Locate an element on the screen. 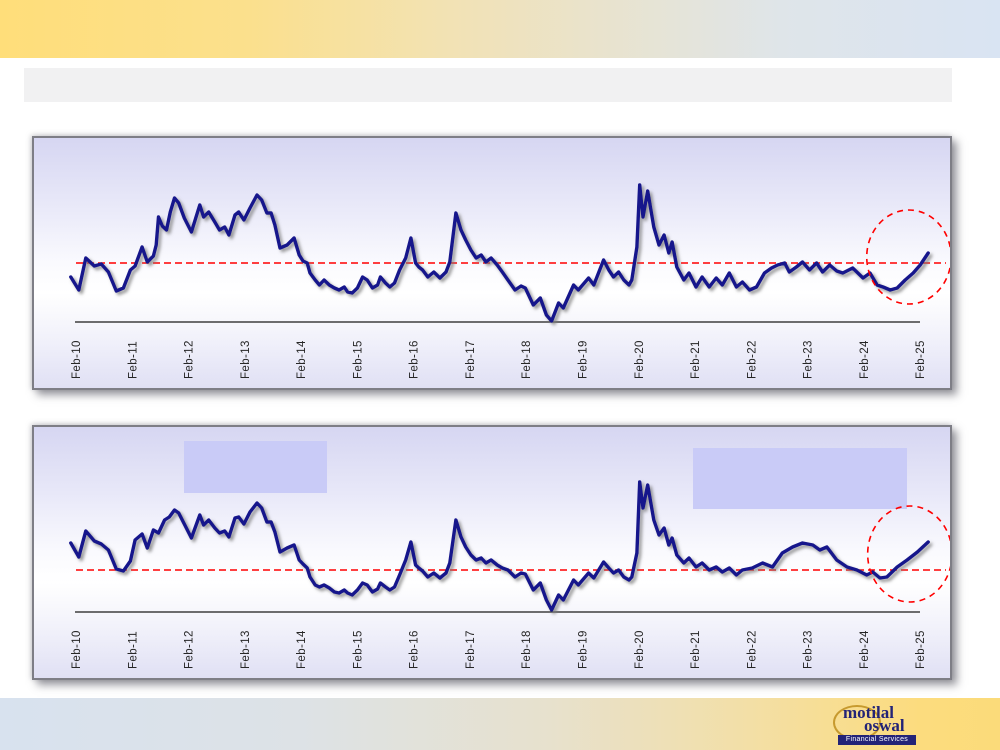 Image resolution: width=1000 pixels, height=750 pixels. logo-word-2: oswal is located at coordinates (884, 725).